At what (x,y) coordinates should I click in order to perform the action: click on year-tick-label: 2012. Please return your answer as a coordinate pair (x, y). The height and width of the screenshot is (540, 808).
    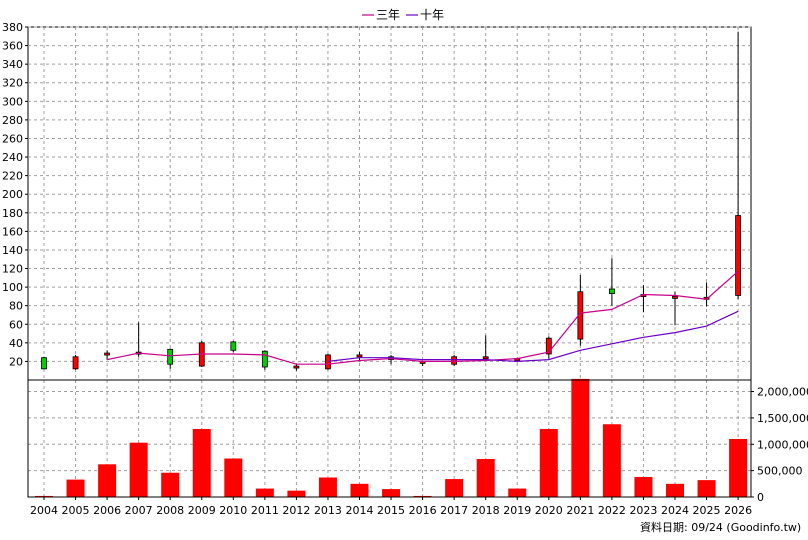
    Looking at the image, I should click on (296, 510).